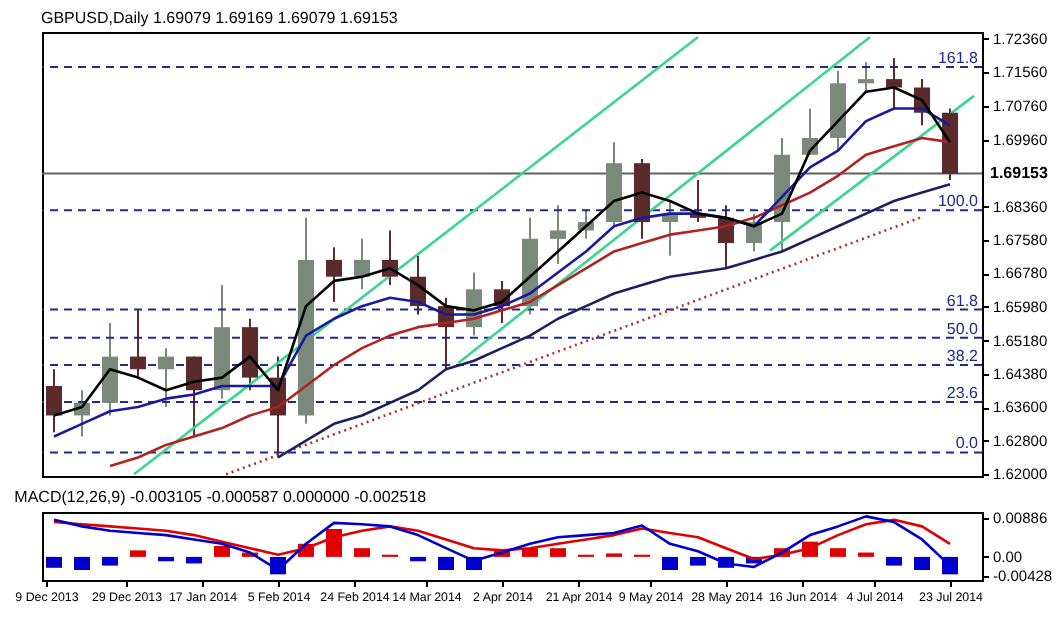 The width and height of the screenshot is (1060, 638). I want to click on annotation: 50.0, so click(963, 328).